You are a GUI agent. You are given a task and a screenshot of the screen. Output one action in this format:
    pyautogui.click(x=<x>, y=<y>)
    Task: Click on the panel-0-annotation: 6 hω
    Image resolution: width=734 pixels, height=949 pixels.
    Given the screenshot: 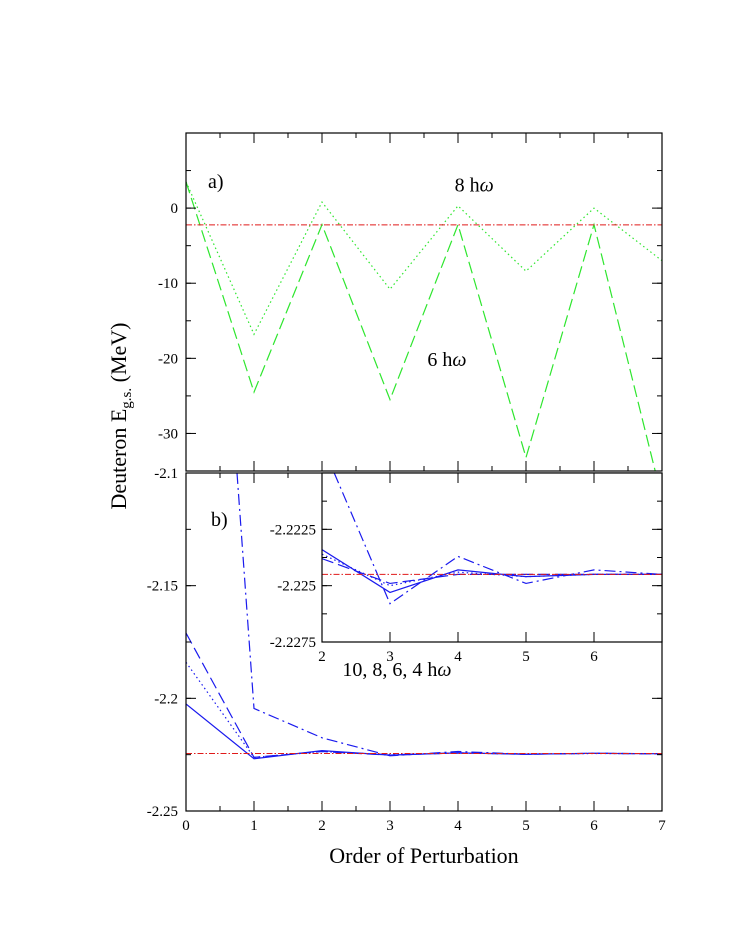 What is the action you would take?
    pyautogui.click(x=446, y=360)
    